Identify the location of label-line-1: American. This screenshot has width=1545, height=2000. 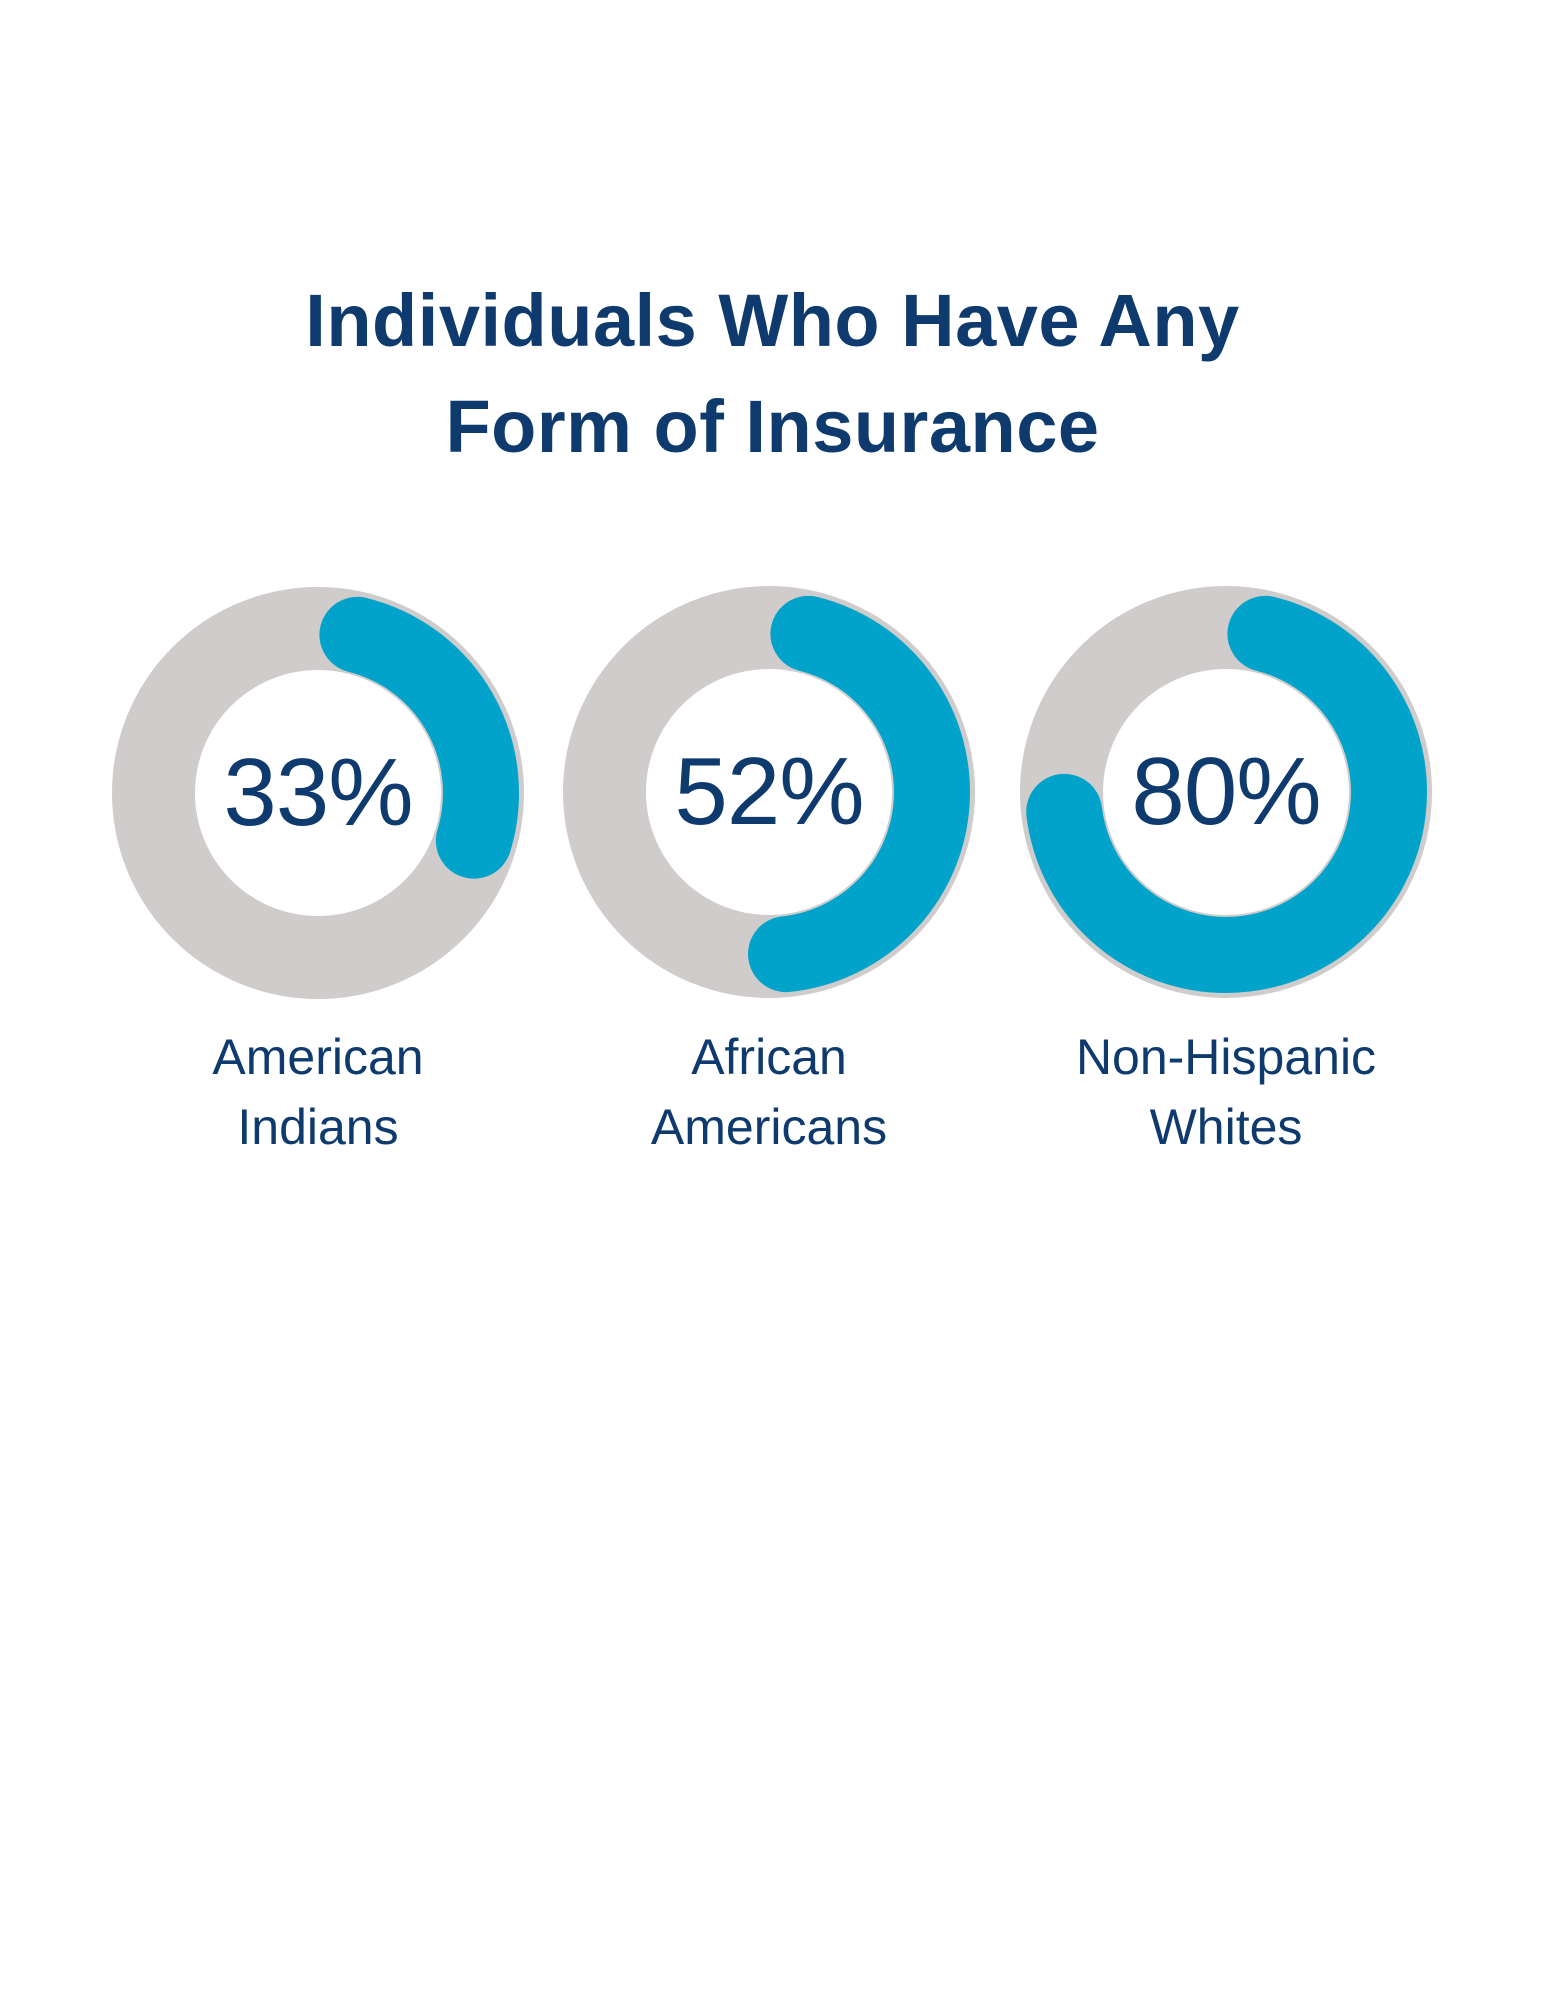
(318, 1057).